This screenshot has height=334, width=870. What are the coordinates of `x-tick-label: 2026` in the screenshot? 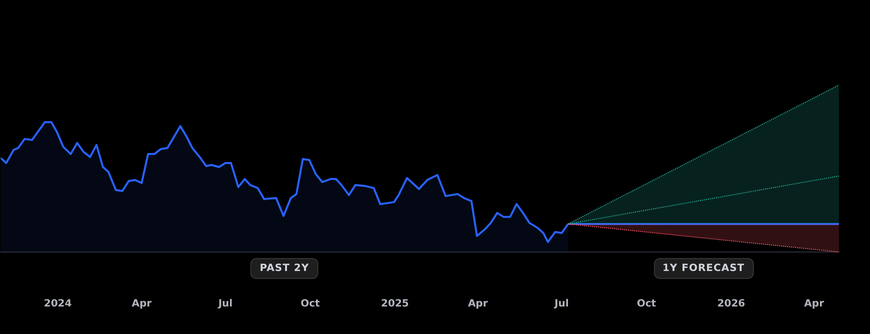 It's located at (731, 304).